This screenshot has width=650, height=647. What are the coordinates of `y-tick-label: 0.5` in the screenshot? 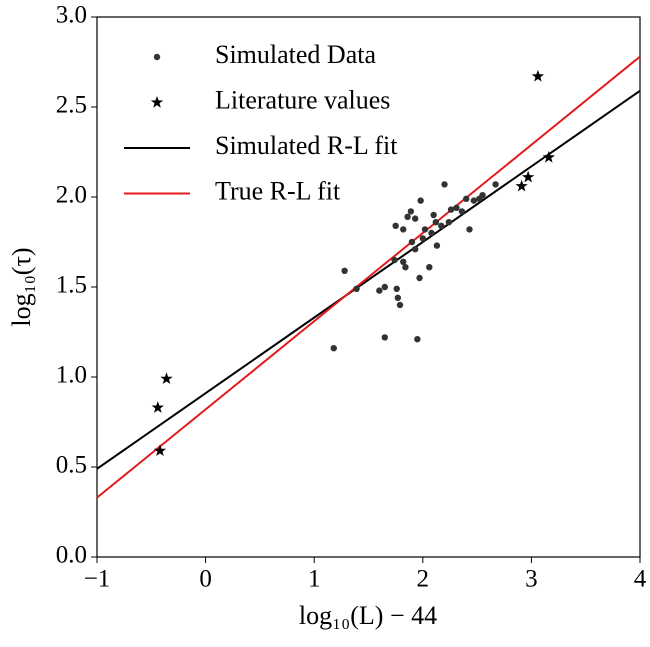 It's located at (71, 465).